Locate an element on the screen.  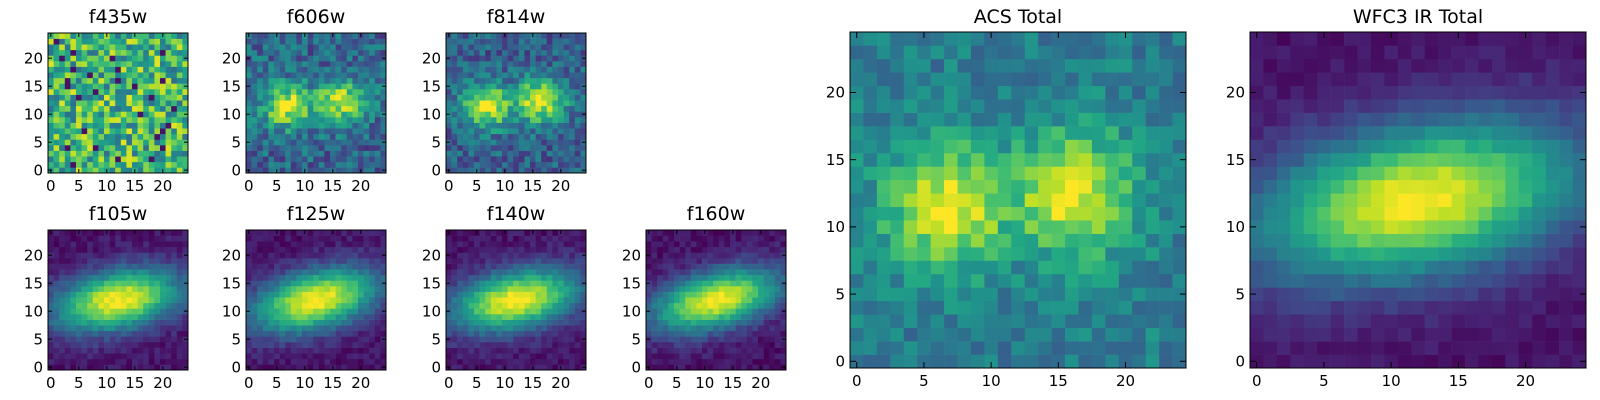
x-tick-label: 20 is located at coordinates (560, 186).